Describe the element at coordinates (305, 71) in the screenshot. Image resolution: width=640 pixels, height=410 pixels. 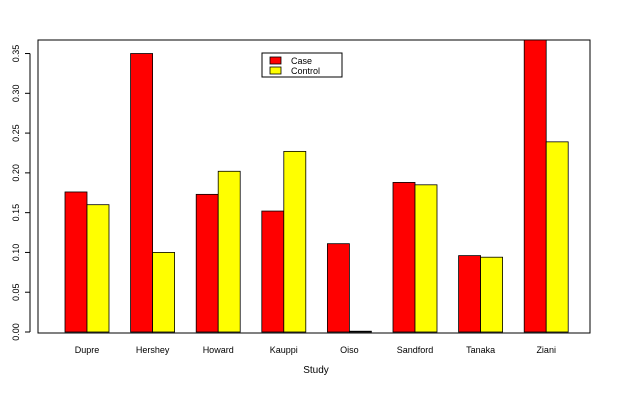
I see `legend-label-control: Control` at that location.